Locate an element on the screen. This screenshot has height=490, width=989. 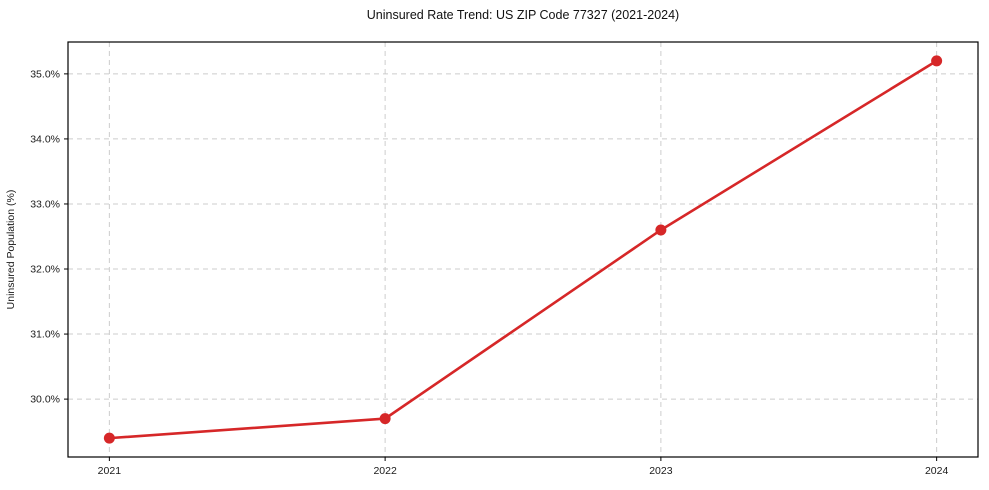
y-tick-label: 34.0% is located at coordinates (45, 139).